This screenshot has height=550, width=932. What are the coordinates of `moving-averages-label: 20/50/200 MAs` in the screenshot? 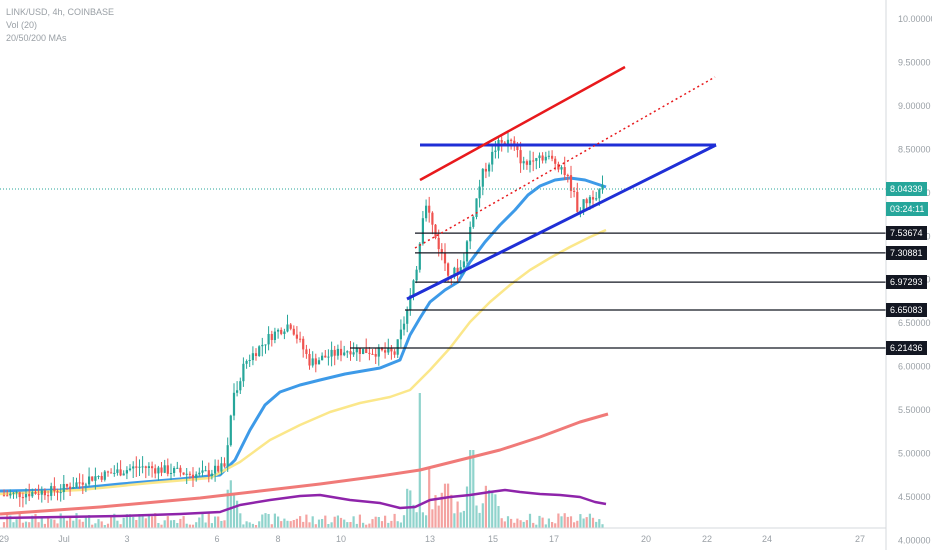 It's located at (36, 38).